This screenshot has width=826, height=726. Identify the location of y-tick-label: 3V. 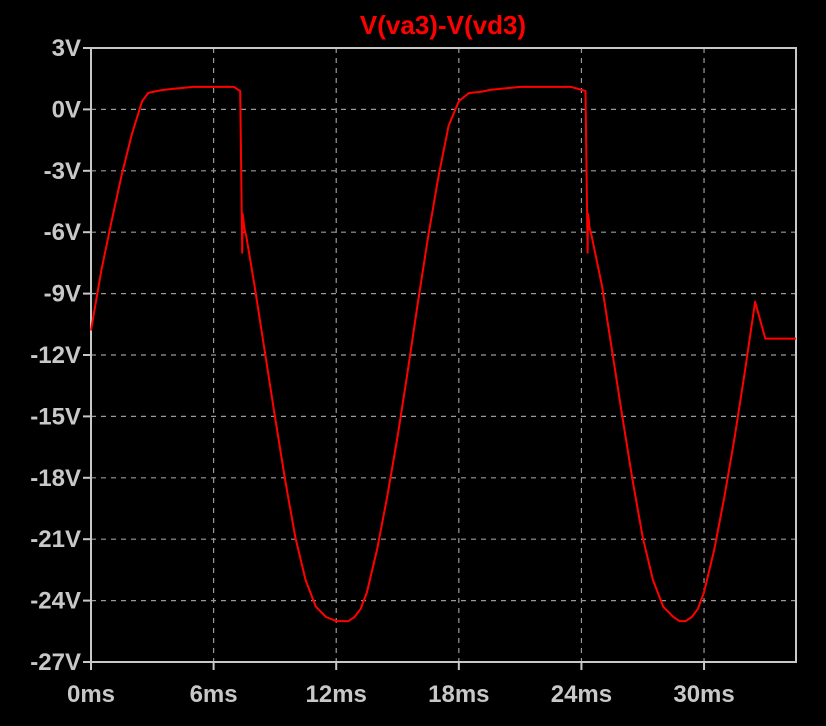
(66, 48).